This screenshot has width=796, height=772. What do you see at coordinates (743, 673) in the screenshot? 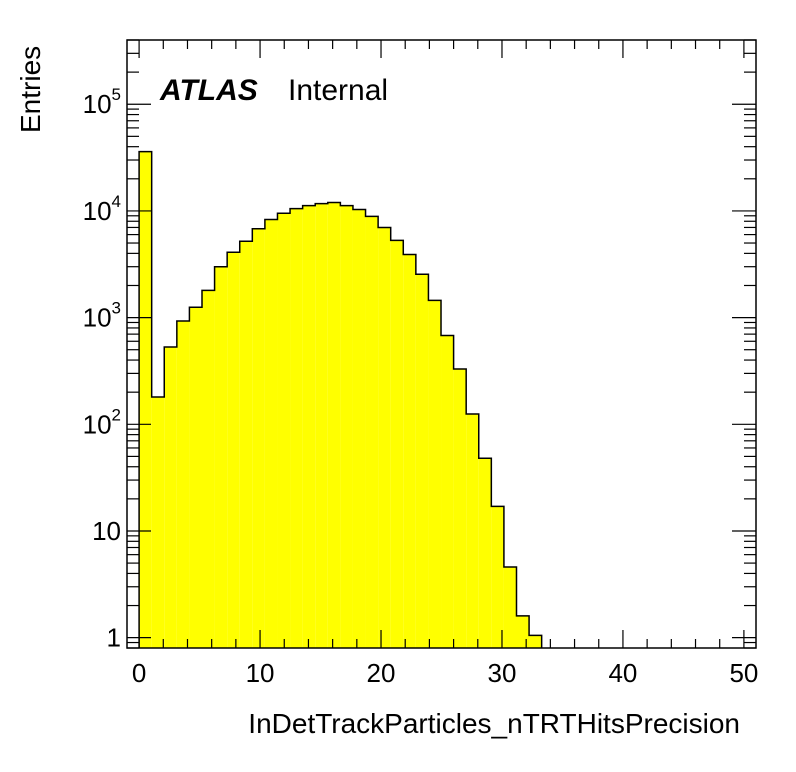
I see `x-tick-label: 50` at bounding box center [743, 673].